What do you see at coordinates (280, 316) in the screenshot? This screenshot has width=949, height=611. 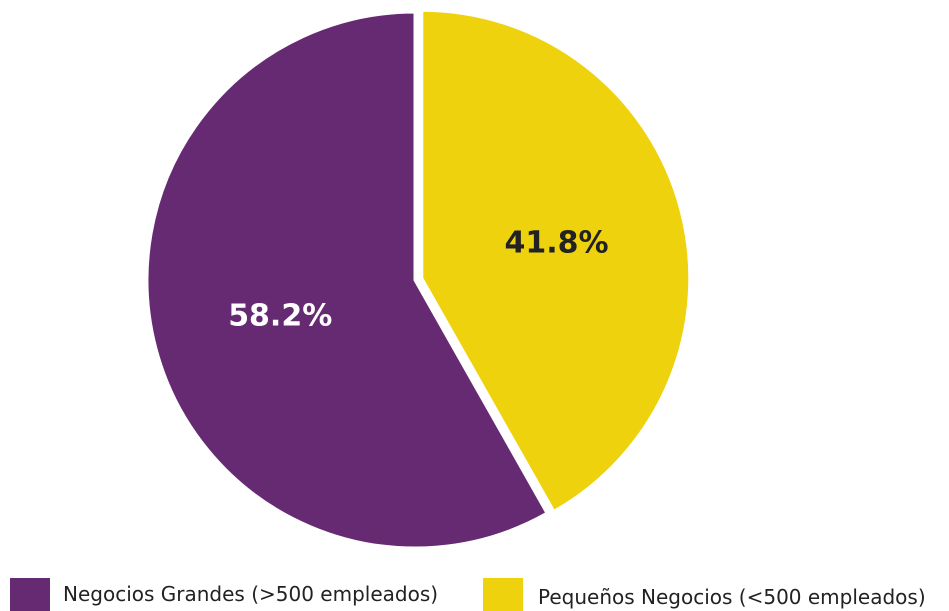 I see `slice-label-negocios-grandes: 58.2%` at bounding box center [280, 316].